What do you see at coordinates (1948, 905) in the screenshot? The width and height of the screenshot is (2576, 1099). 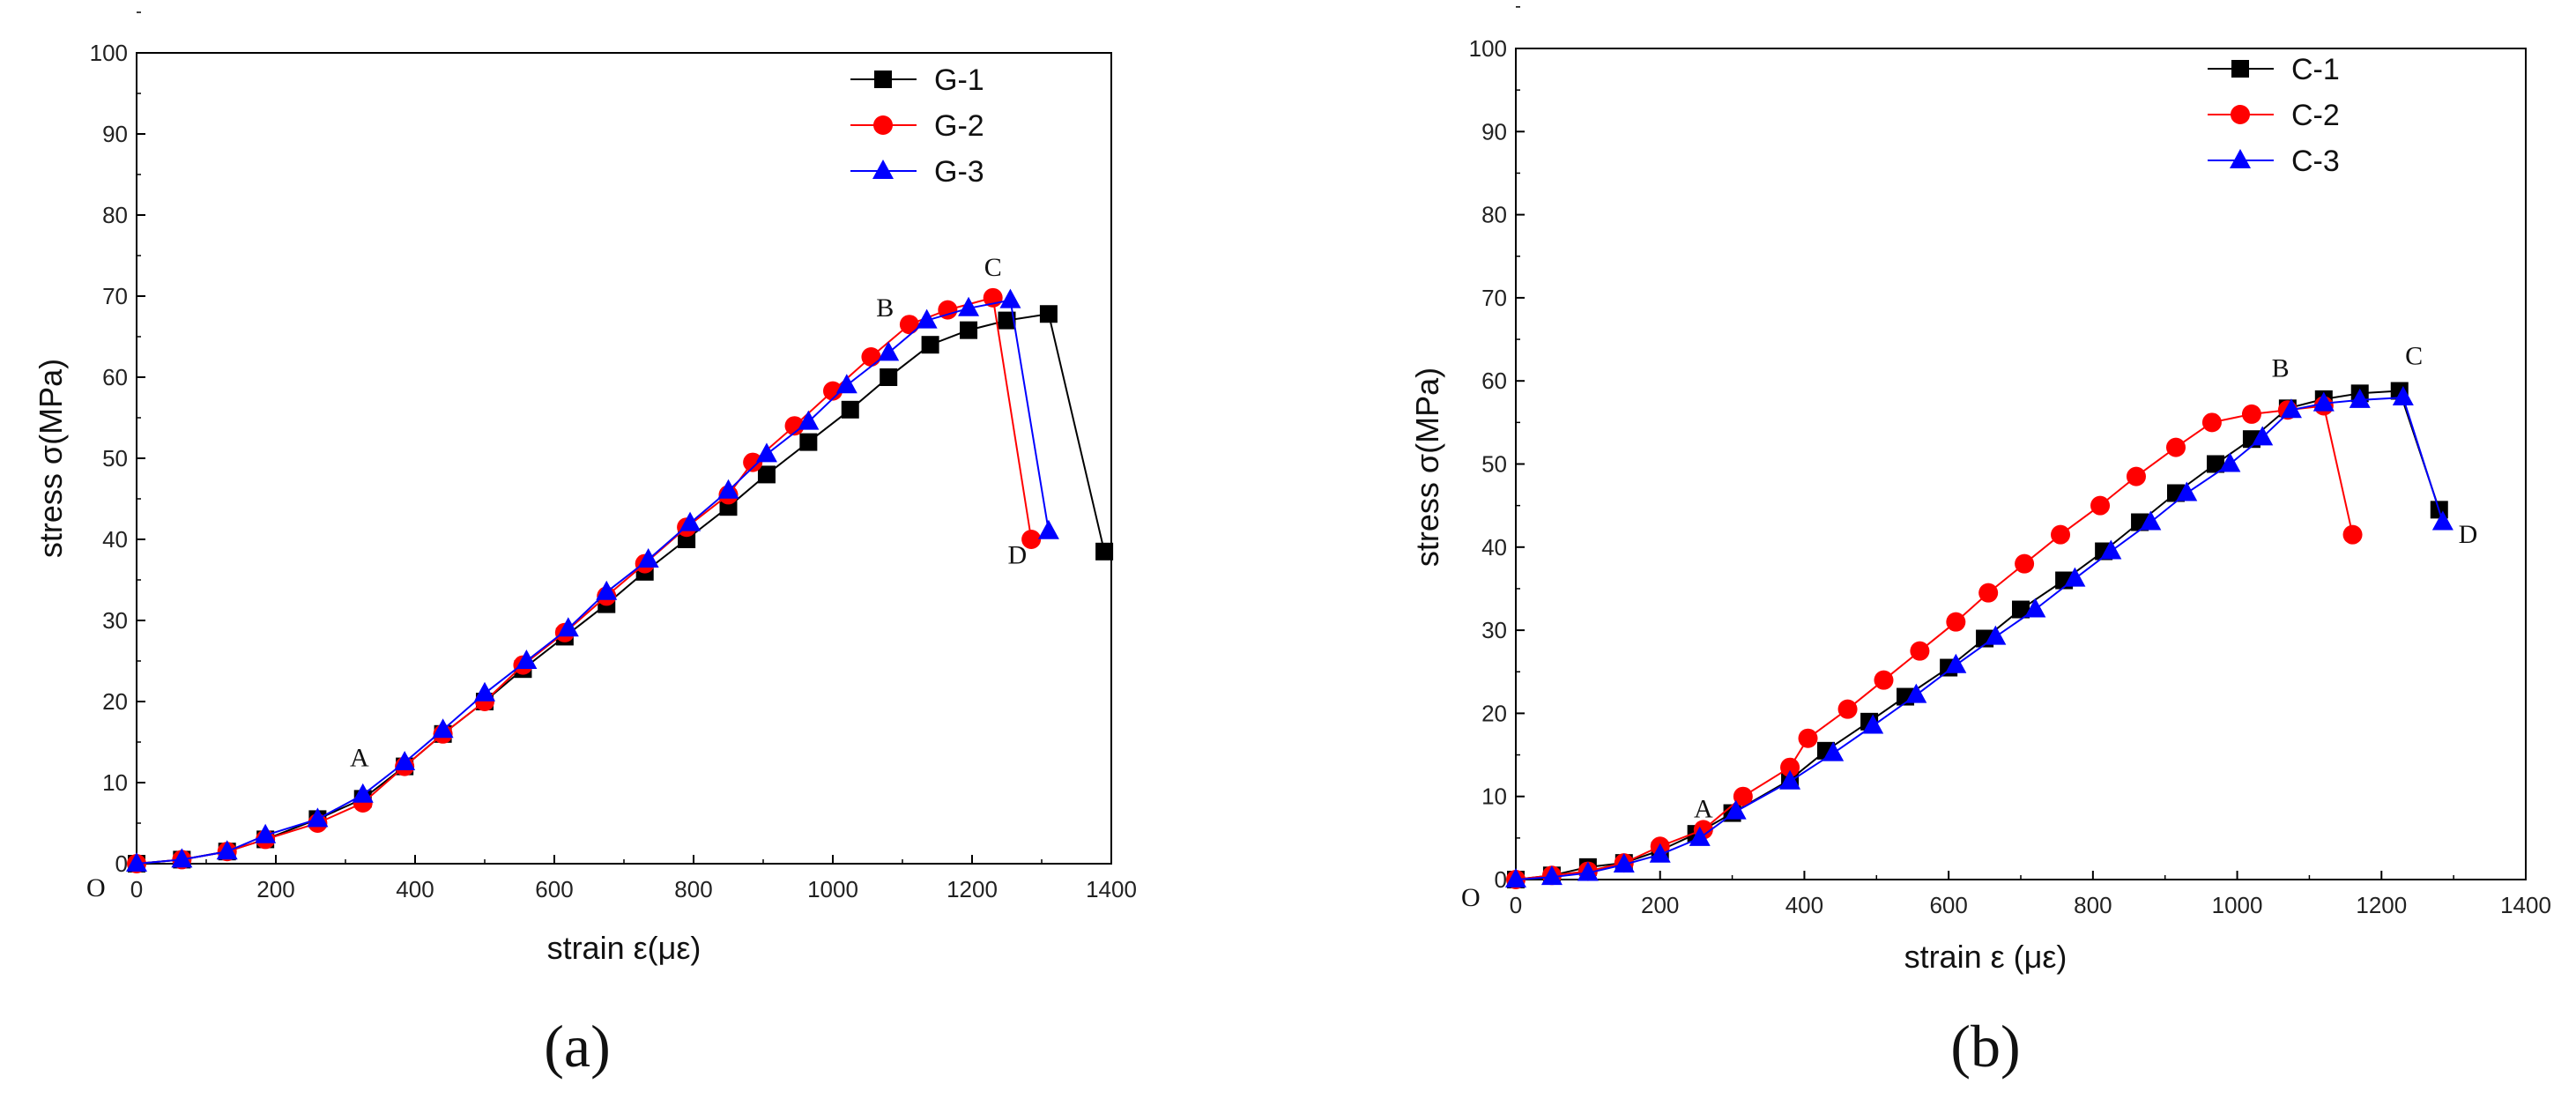 I see `x-tick-label: 600` at bounding box center [1948, 905].